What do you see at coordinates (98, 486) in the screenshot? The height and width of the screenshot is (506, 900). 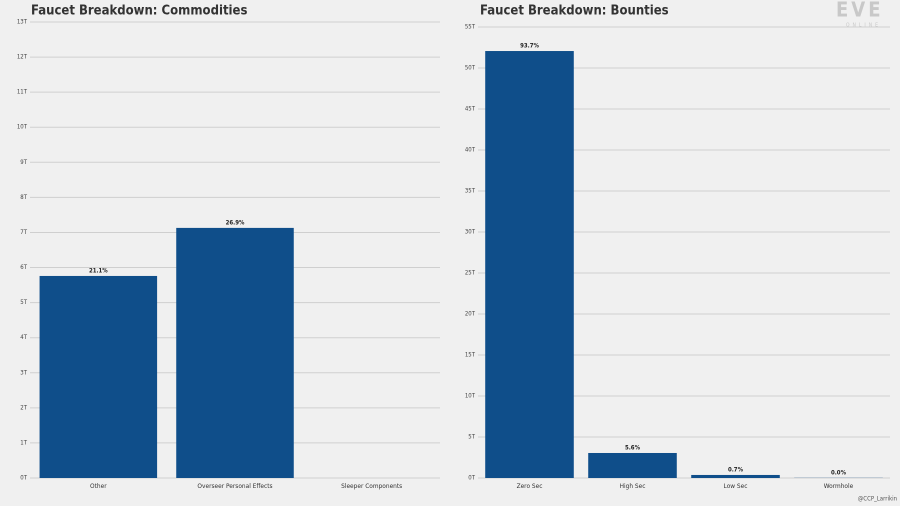 I see `x-tick-label: Other` at bounding box center [98, 486].